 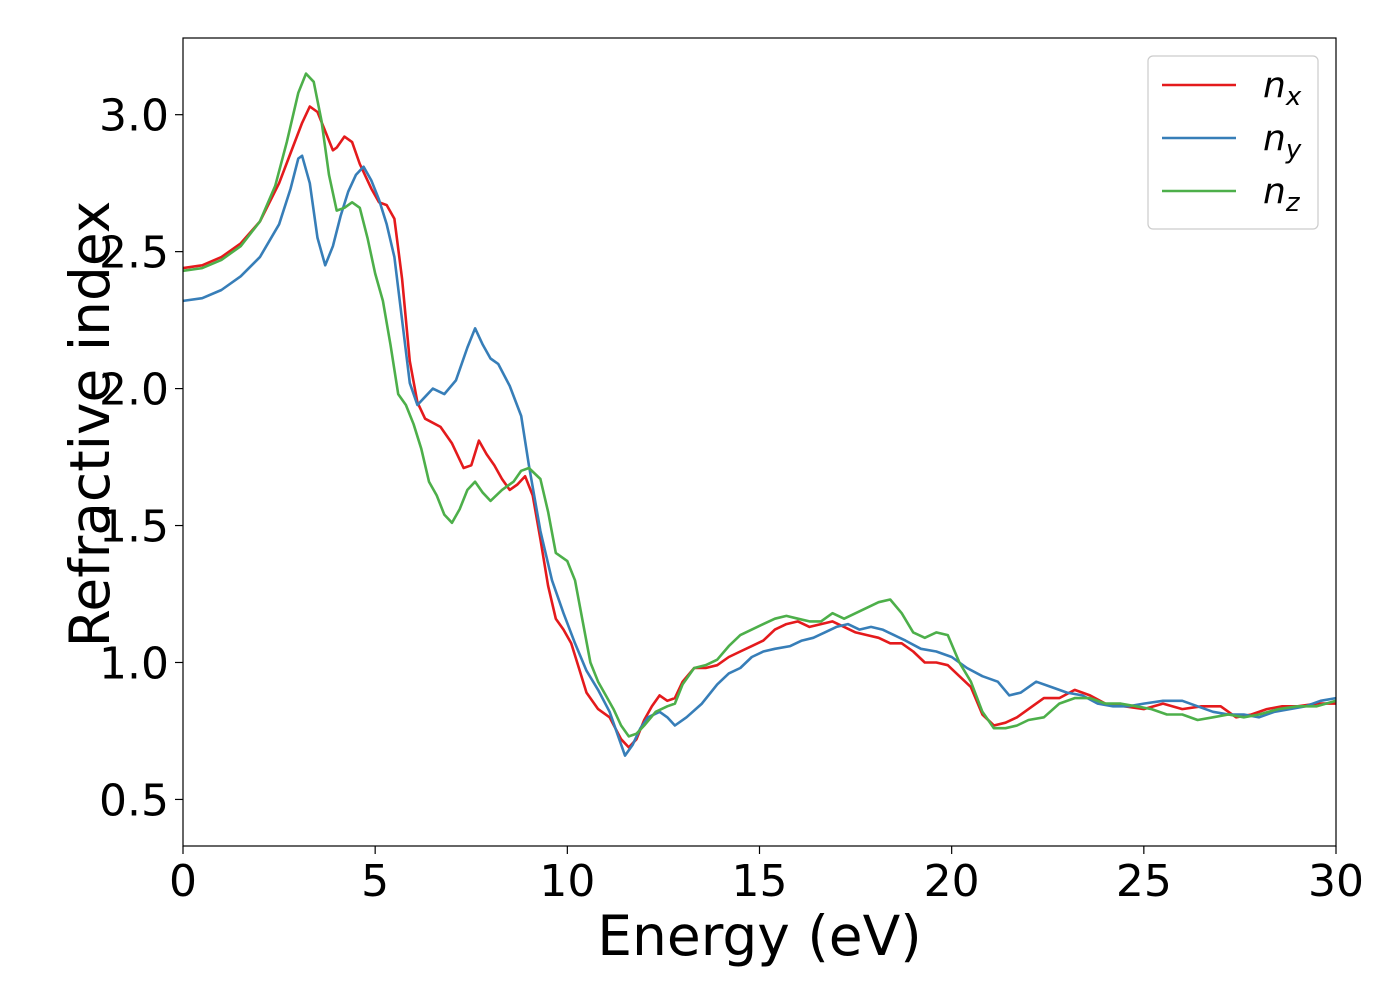 I want to click on legend-label-nz: nz, so click(x=1282, y=194).